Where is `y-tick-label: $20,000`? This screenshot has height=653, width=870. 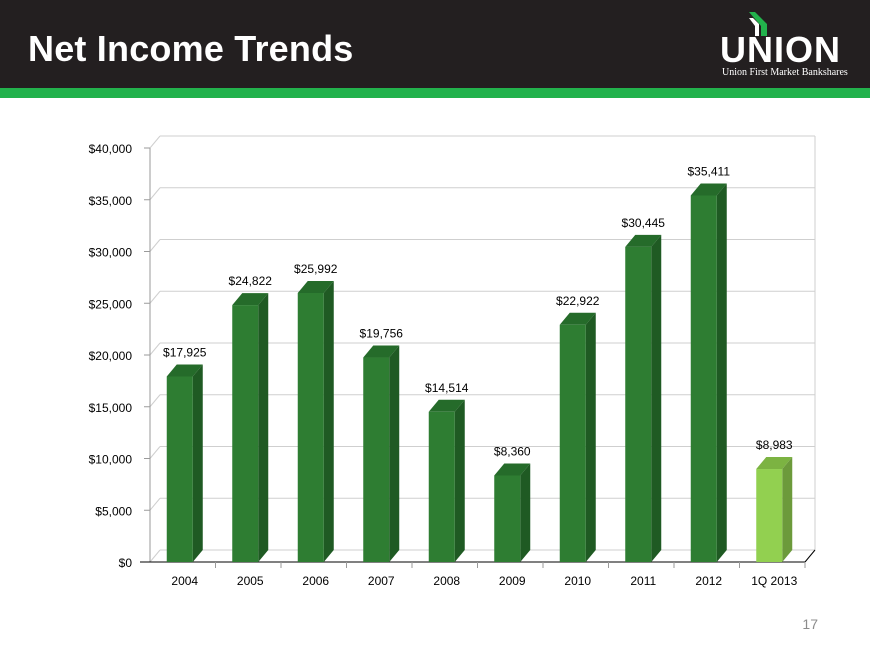 y-tick-label: $20,000 is located at coordinates (111, 356).